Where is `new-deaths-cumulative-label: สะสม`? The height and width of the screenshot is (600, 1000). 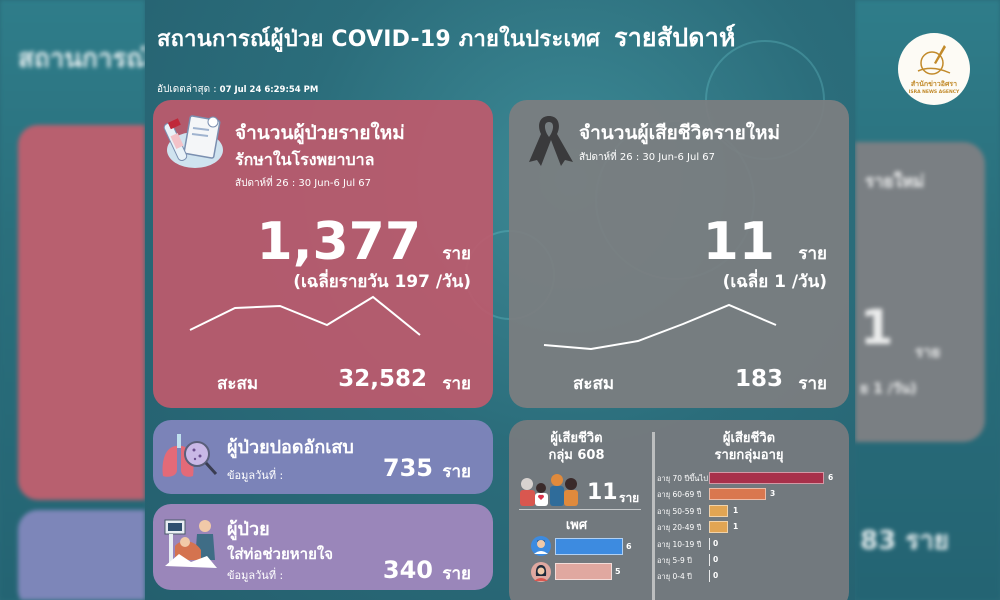 new-deaths-cumulative-label: สะสม is located at coordinates (594, 384).